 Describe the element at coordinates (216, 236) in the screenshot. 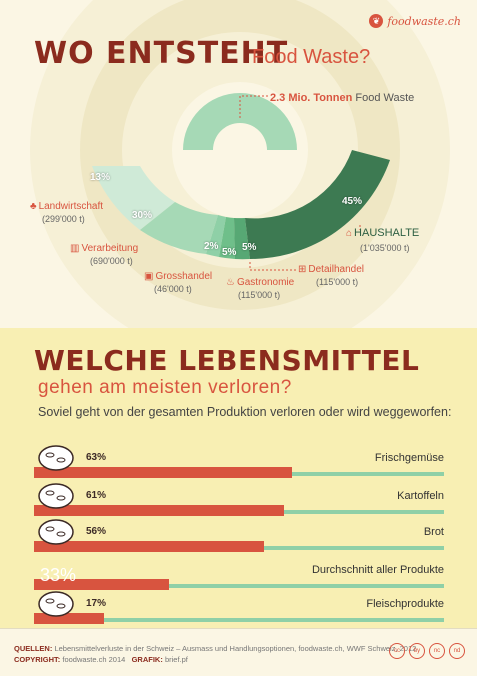

I see `segment-grosshandel` at that location.